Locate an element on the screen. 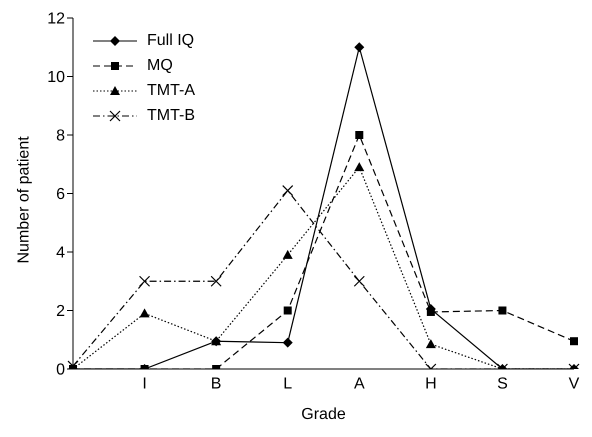 The width and height of the screenshot is (592, 437). legend-label: TMT-A is located at coordinates (171, 91).